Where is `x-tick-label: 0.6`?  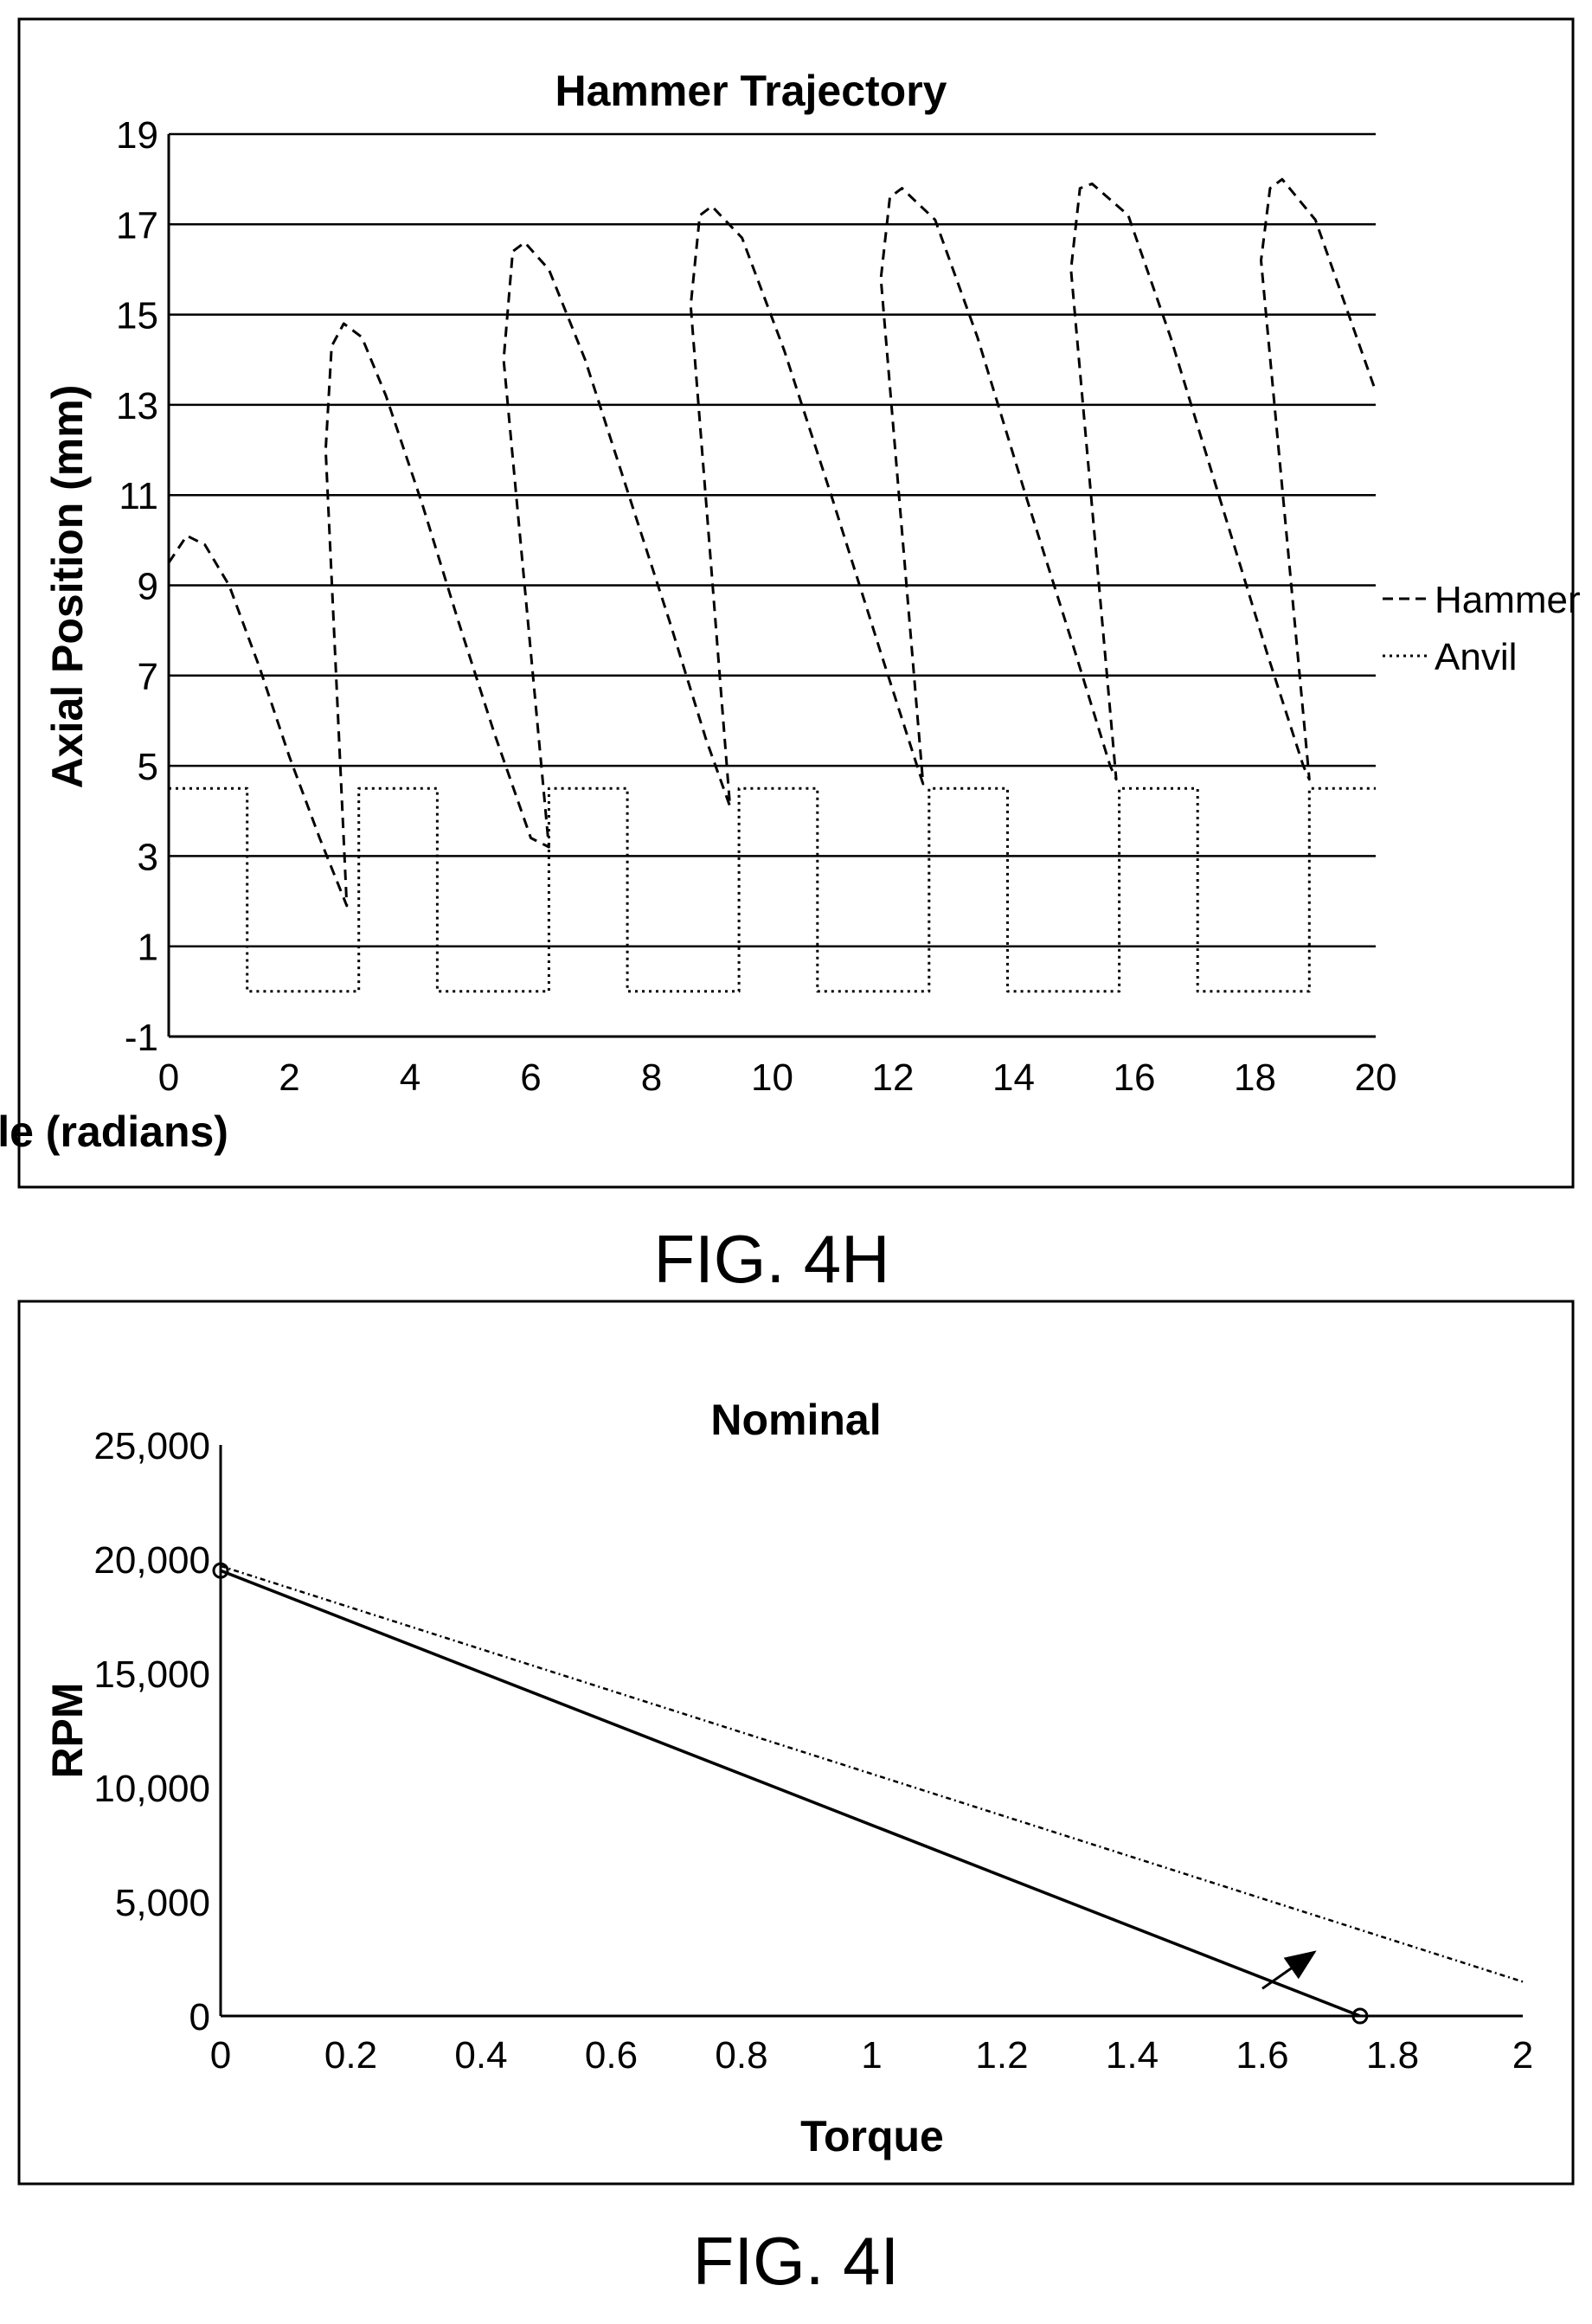
x-tick-label: 0.6 is located at coordinates (611, 2055).